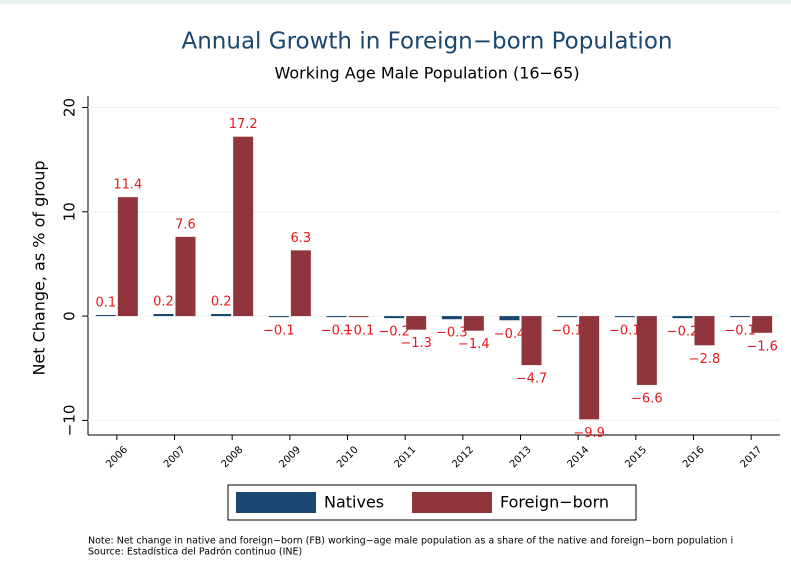 The width and height of the screenshot is (791, 578). What do you see at coordinates (589, 433) in the screenshot?
I see `value-label: −9.9` at bounding box center [589, 433].